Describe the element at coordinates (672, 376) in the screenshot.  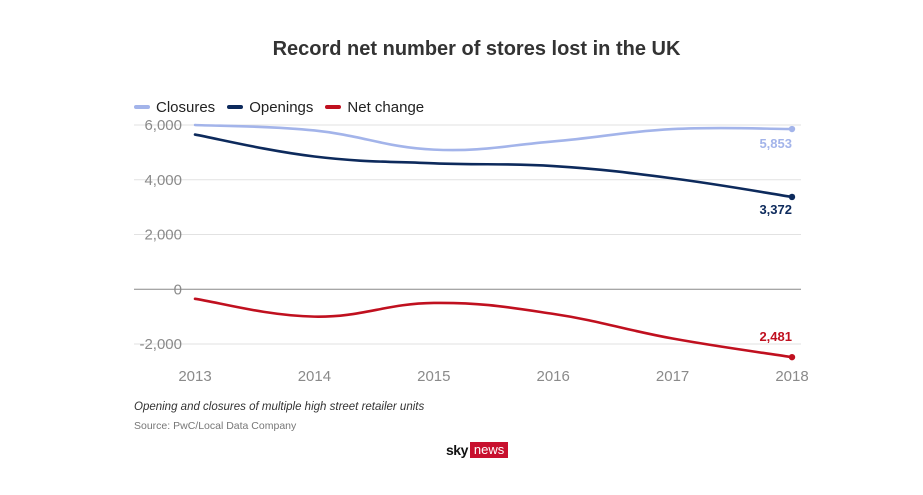
I see `x-tick-label: 2017` at that location.